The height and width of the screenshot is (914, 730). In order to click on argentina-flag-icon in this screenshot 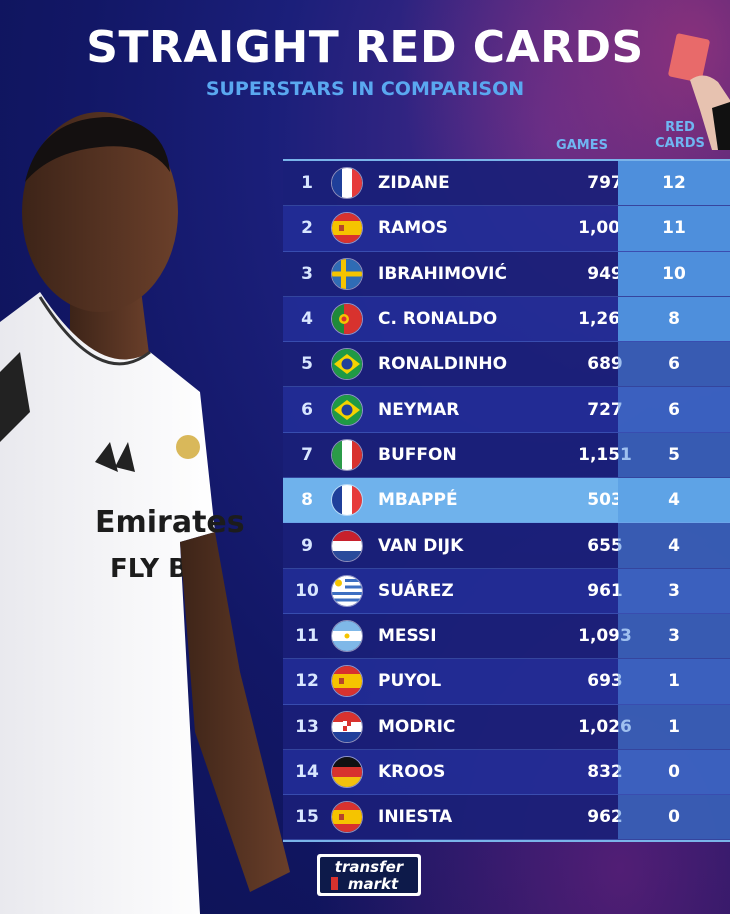, I will do `click(347, 636)`.